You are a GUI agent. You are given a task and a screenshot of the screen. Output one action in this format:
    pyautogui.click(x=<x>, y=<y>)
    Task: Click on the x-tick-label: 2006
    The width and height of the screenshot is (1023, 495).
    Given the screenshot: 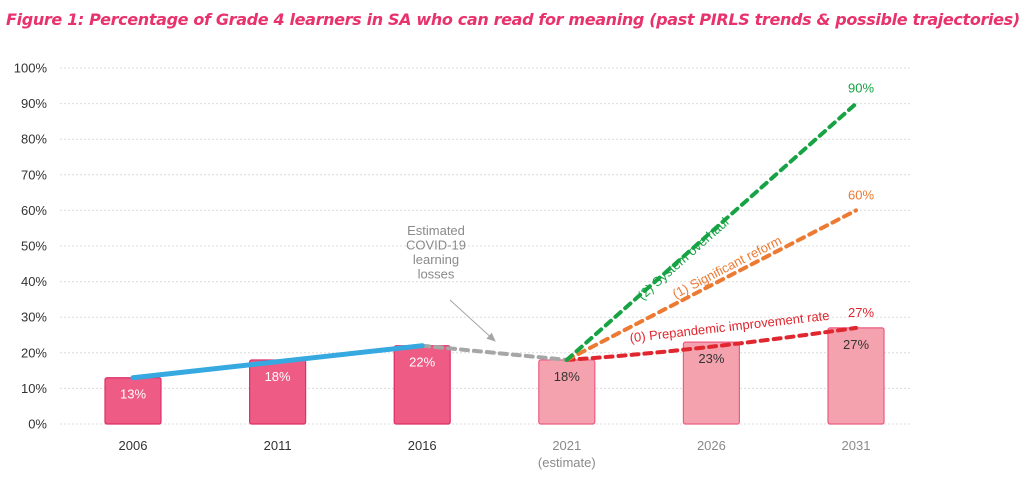 What is the action you would take?
    pyautogui.click(x=133, y=445)
    